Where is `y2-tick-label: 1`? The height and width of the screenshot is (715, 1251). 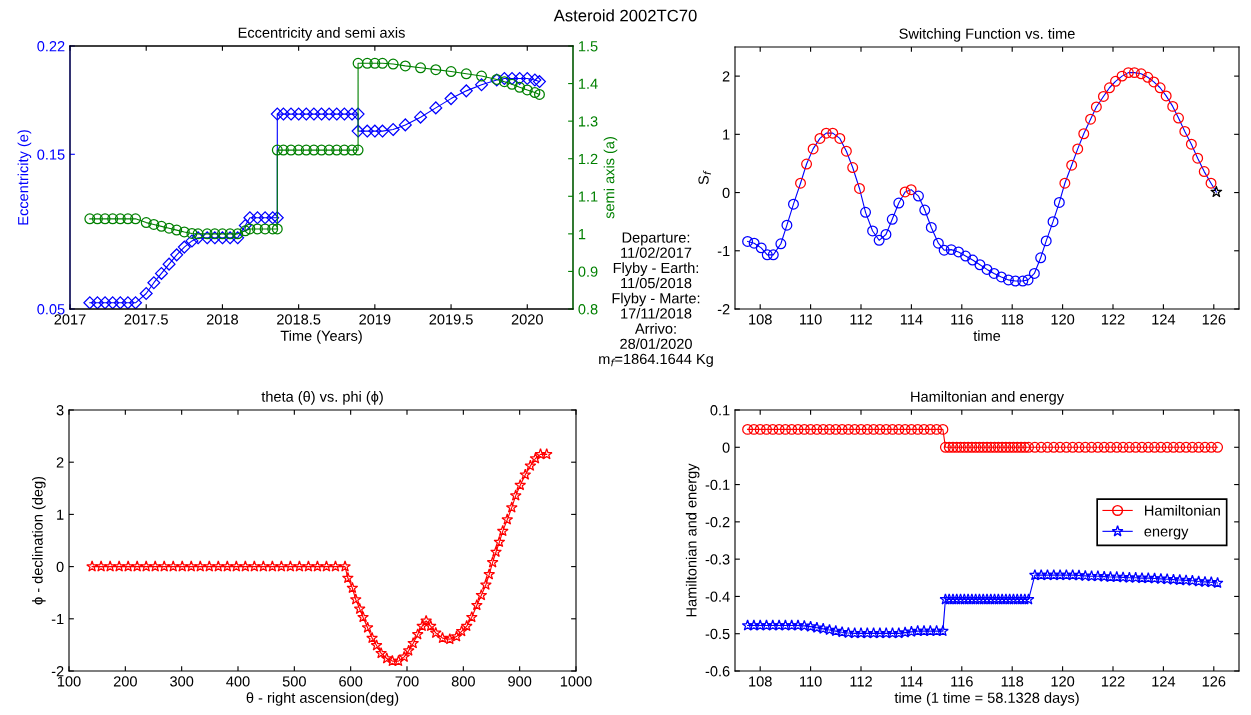
y2-tick-label: 1 is located at coordinates (582, 234).